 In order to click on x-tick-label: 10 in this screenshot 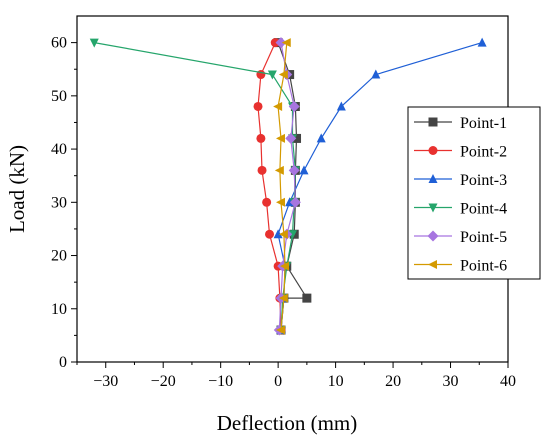, I will do `click(336, 381)`.